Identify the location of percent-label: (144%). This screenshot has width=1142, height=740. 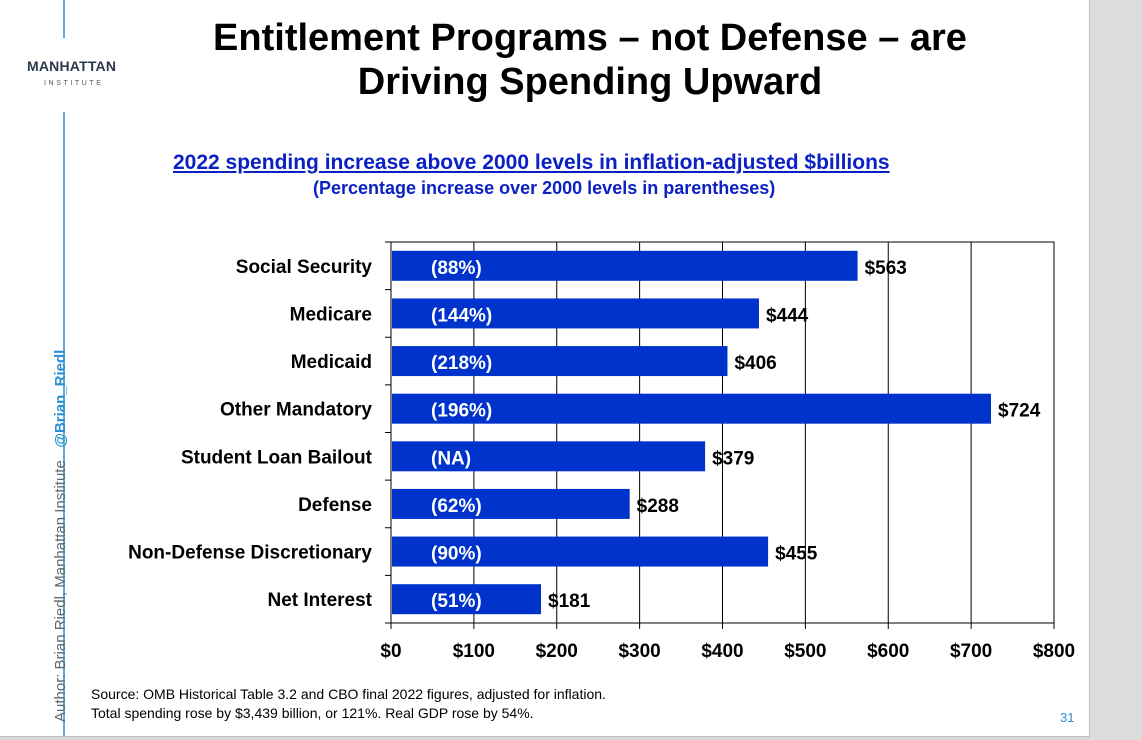
(461, 315).